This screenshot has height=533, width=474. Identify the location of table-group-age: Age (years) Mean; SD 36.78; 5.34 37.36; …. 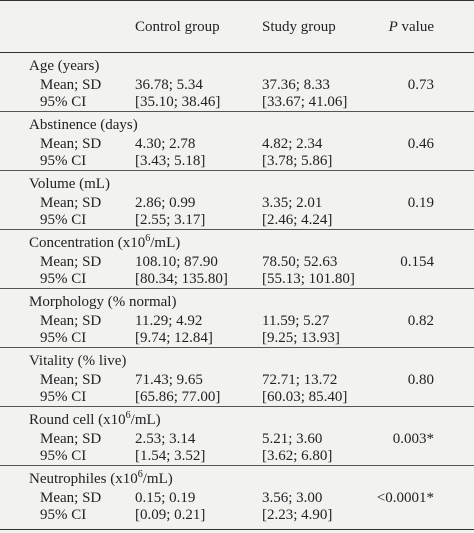
(237, 82).